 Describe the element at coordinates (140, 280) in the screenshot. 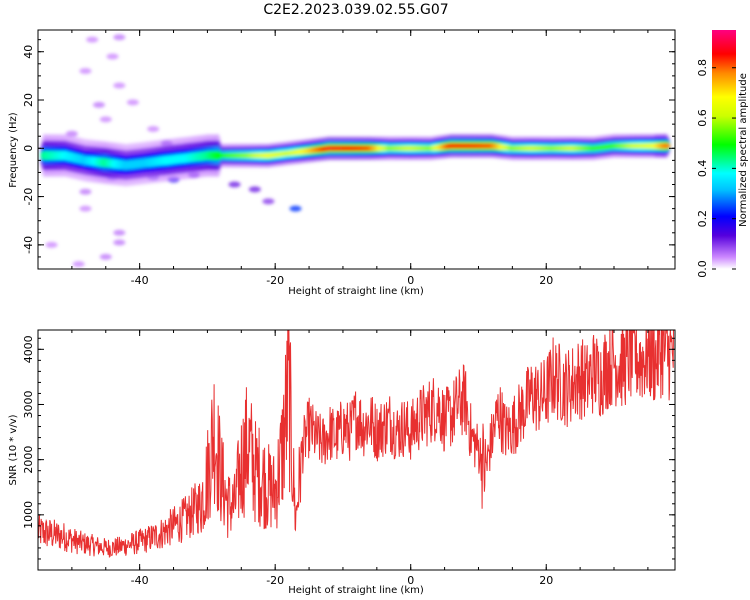

I see `spectrogram-xtick-label: -40` at that location.